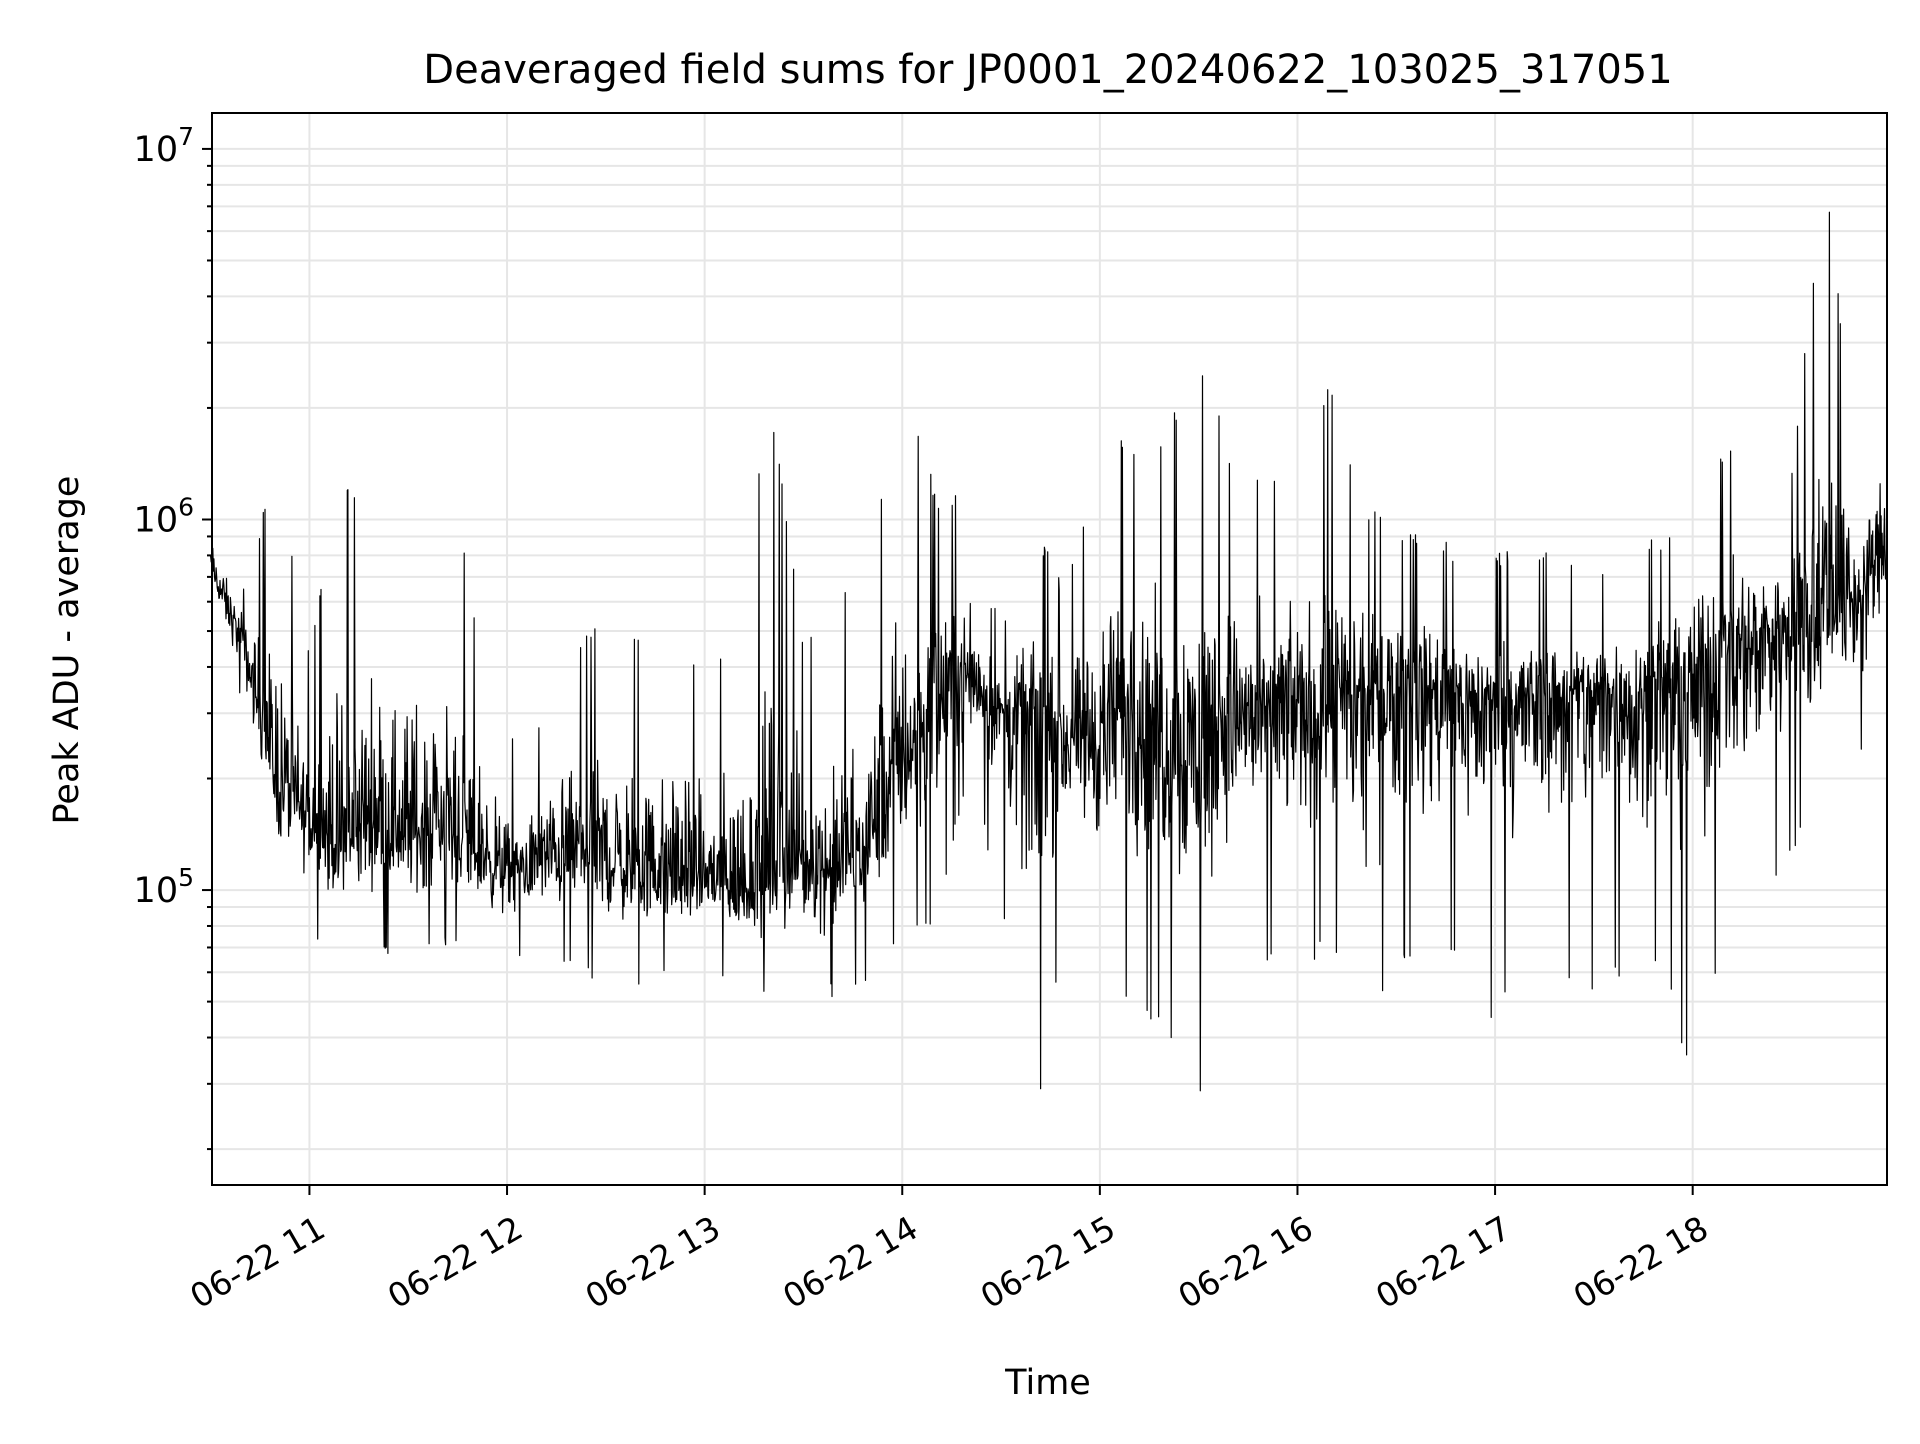 The height and width of the screenshot is (1444, 1920). I want to click on x-axis-label: Time, so click(1047, 1383).